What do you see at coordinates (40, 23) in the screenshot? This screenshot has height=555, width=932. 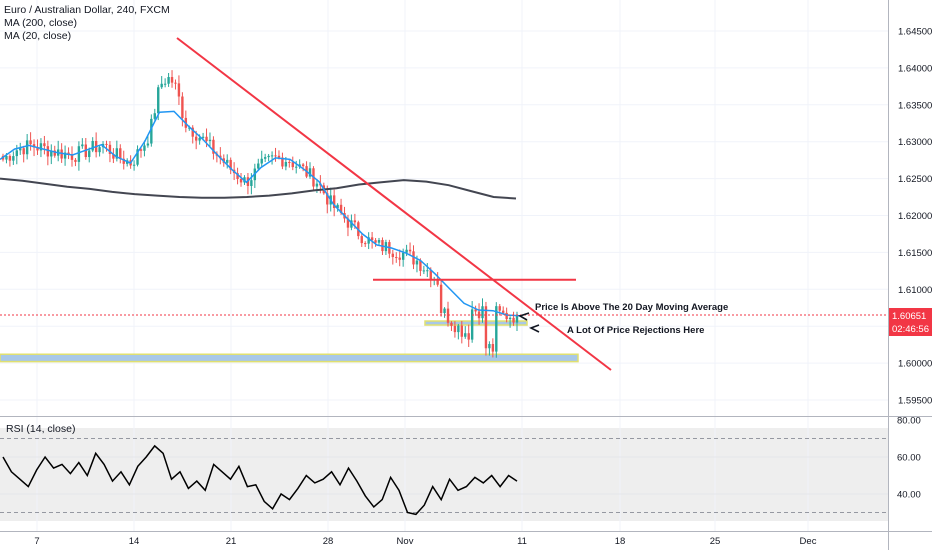 I see `ma200-legend: MA (200, close)` at bounding box center [40, 23].